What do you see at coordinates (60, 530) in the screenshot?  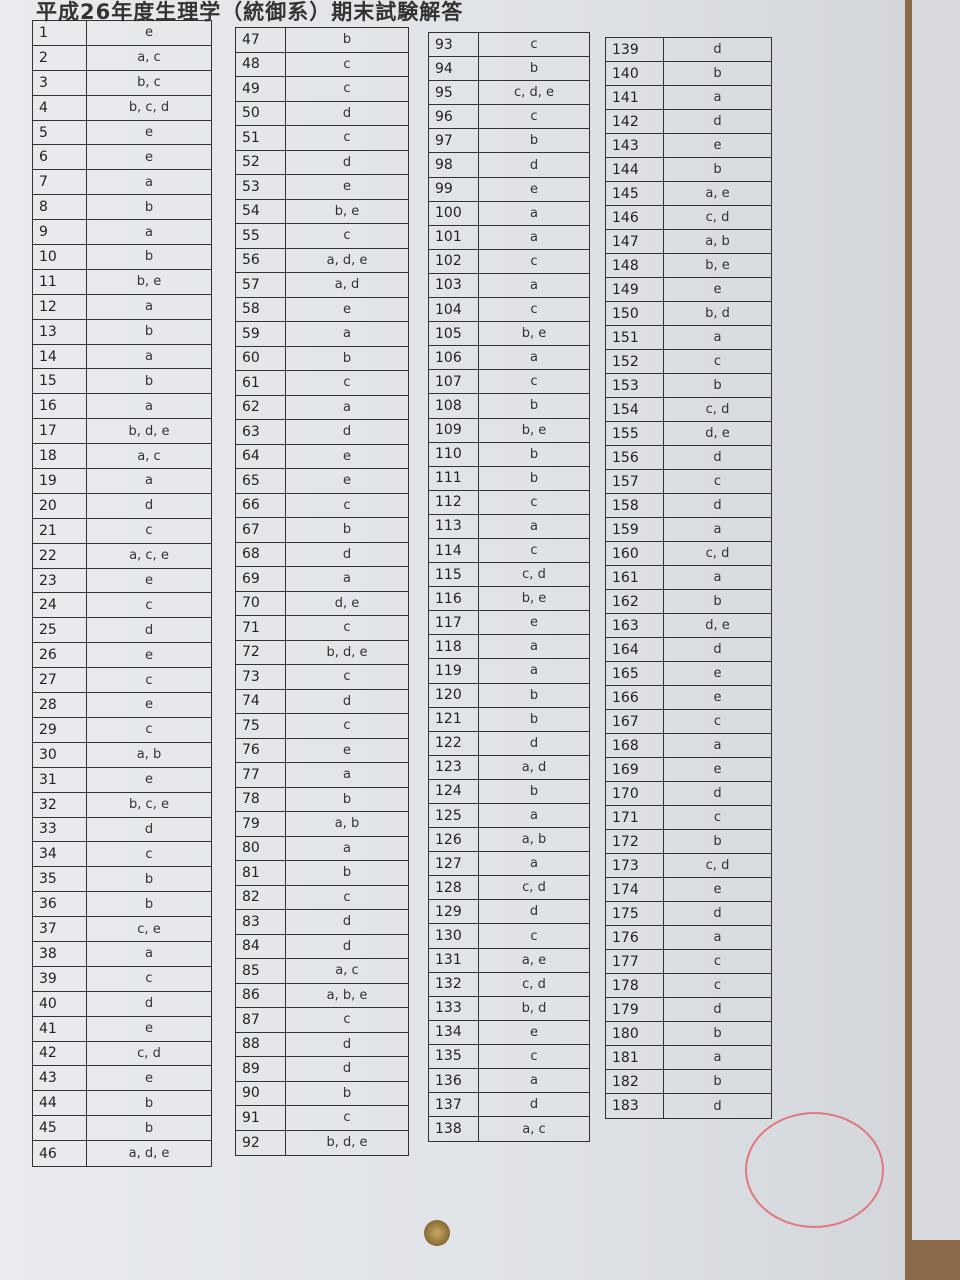 I see `question-number: 21` at bounding box center [60, 530].